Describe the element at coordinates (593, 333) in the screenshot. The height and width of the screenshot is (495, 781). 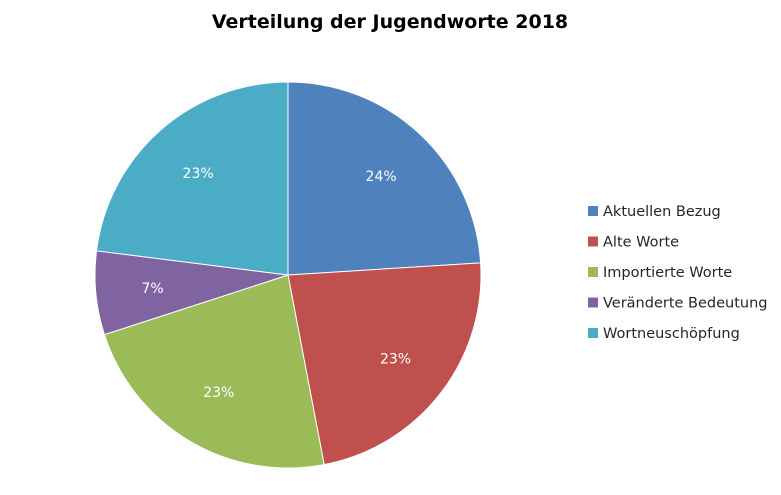
I see `legend-swatch-wortneuschoepfung` at that location.